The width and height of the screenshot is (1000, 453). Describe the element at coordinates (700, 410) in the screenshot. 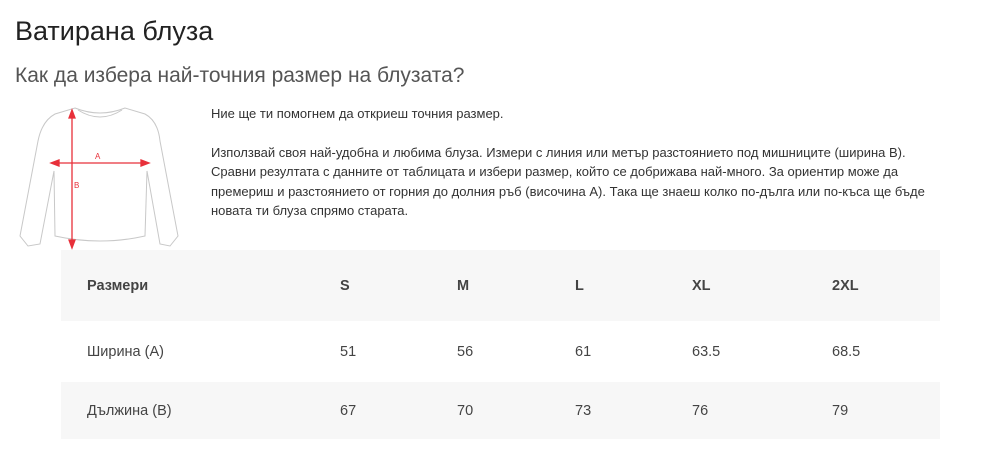

I see `cell: 76` at that location.